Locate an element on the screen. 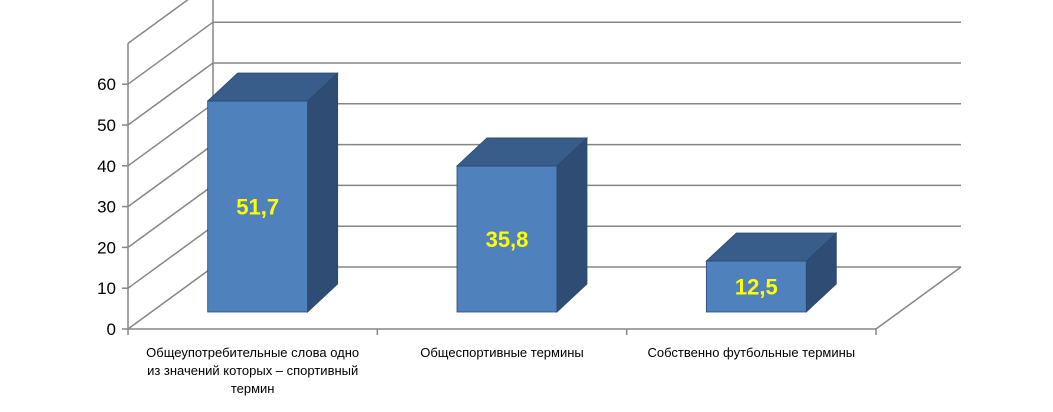 This screenshot has height=412, width=1053. y-tick-label: 0 is located at coordinates (111, 329).